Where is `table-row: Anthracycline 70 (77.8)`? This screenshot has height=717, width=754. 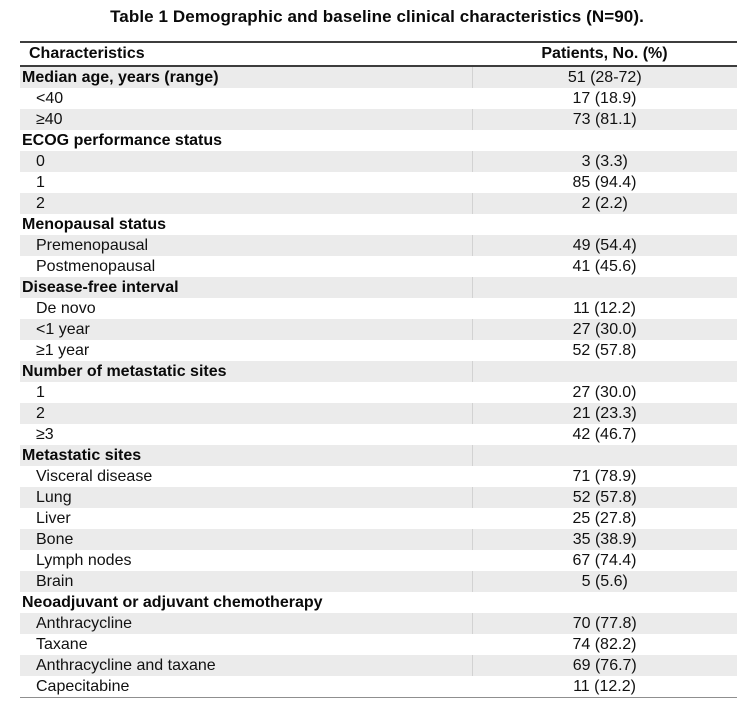 table-row: Anthracycline 70 (77.8) is located at coordinates (378, 623).